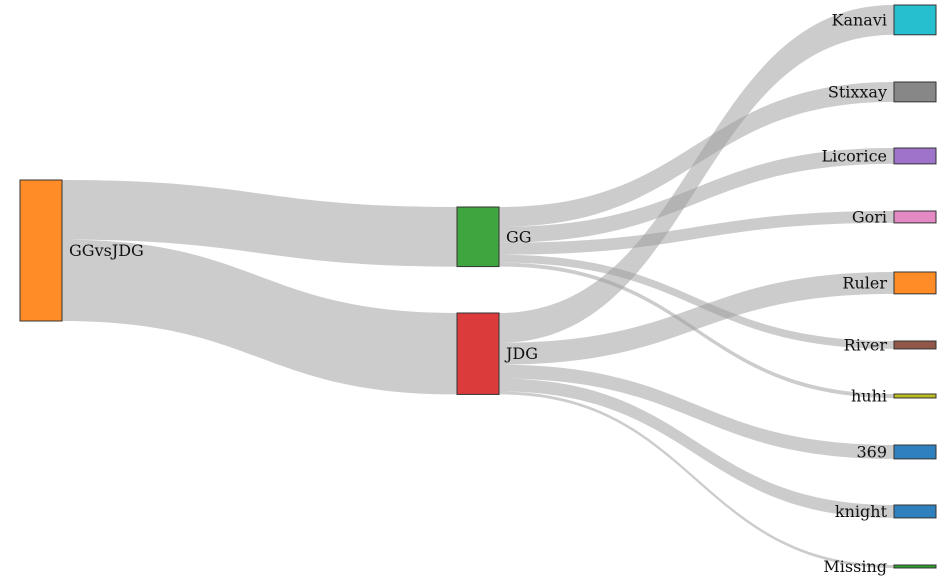 This screenshot has height=580, width=952. What do you see at coordinates (696, 195) in the screenshot?
I see `link-gg-to-licorice` at bounding box center [696, 195].